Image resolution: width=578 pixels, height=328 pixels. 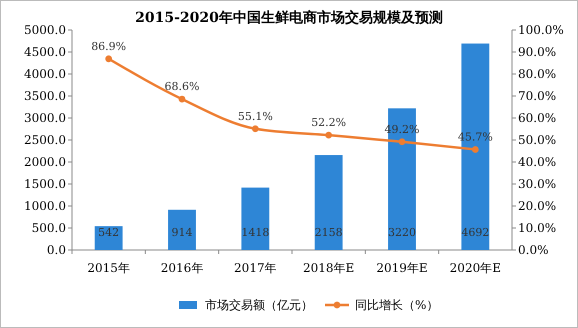 What do you see at coordinates (45, 118) in the screenshot?
I see `y-tick-label: 3000.0` at bounding box center [45, 118].